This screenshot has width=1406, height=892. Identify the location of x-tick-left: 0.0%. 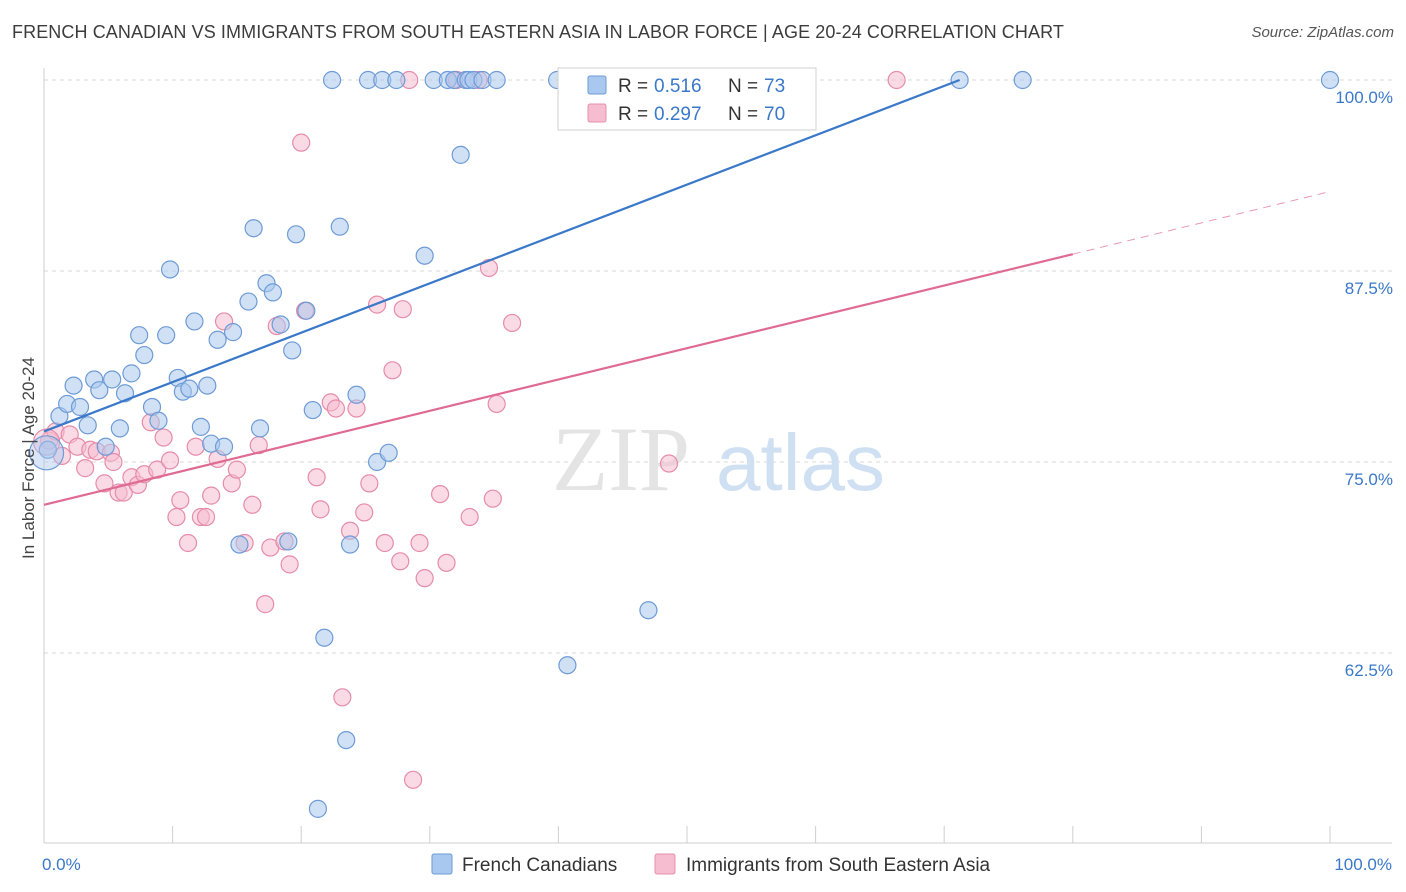
(61, 864).